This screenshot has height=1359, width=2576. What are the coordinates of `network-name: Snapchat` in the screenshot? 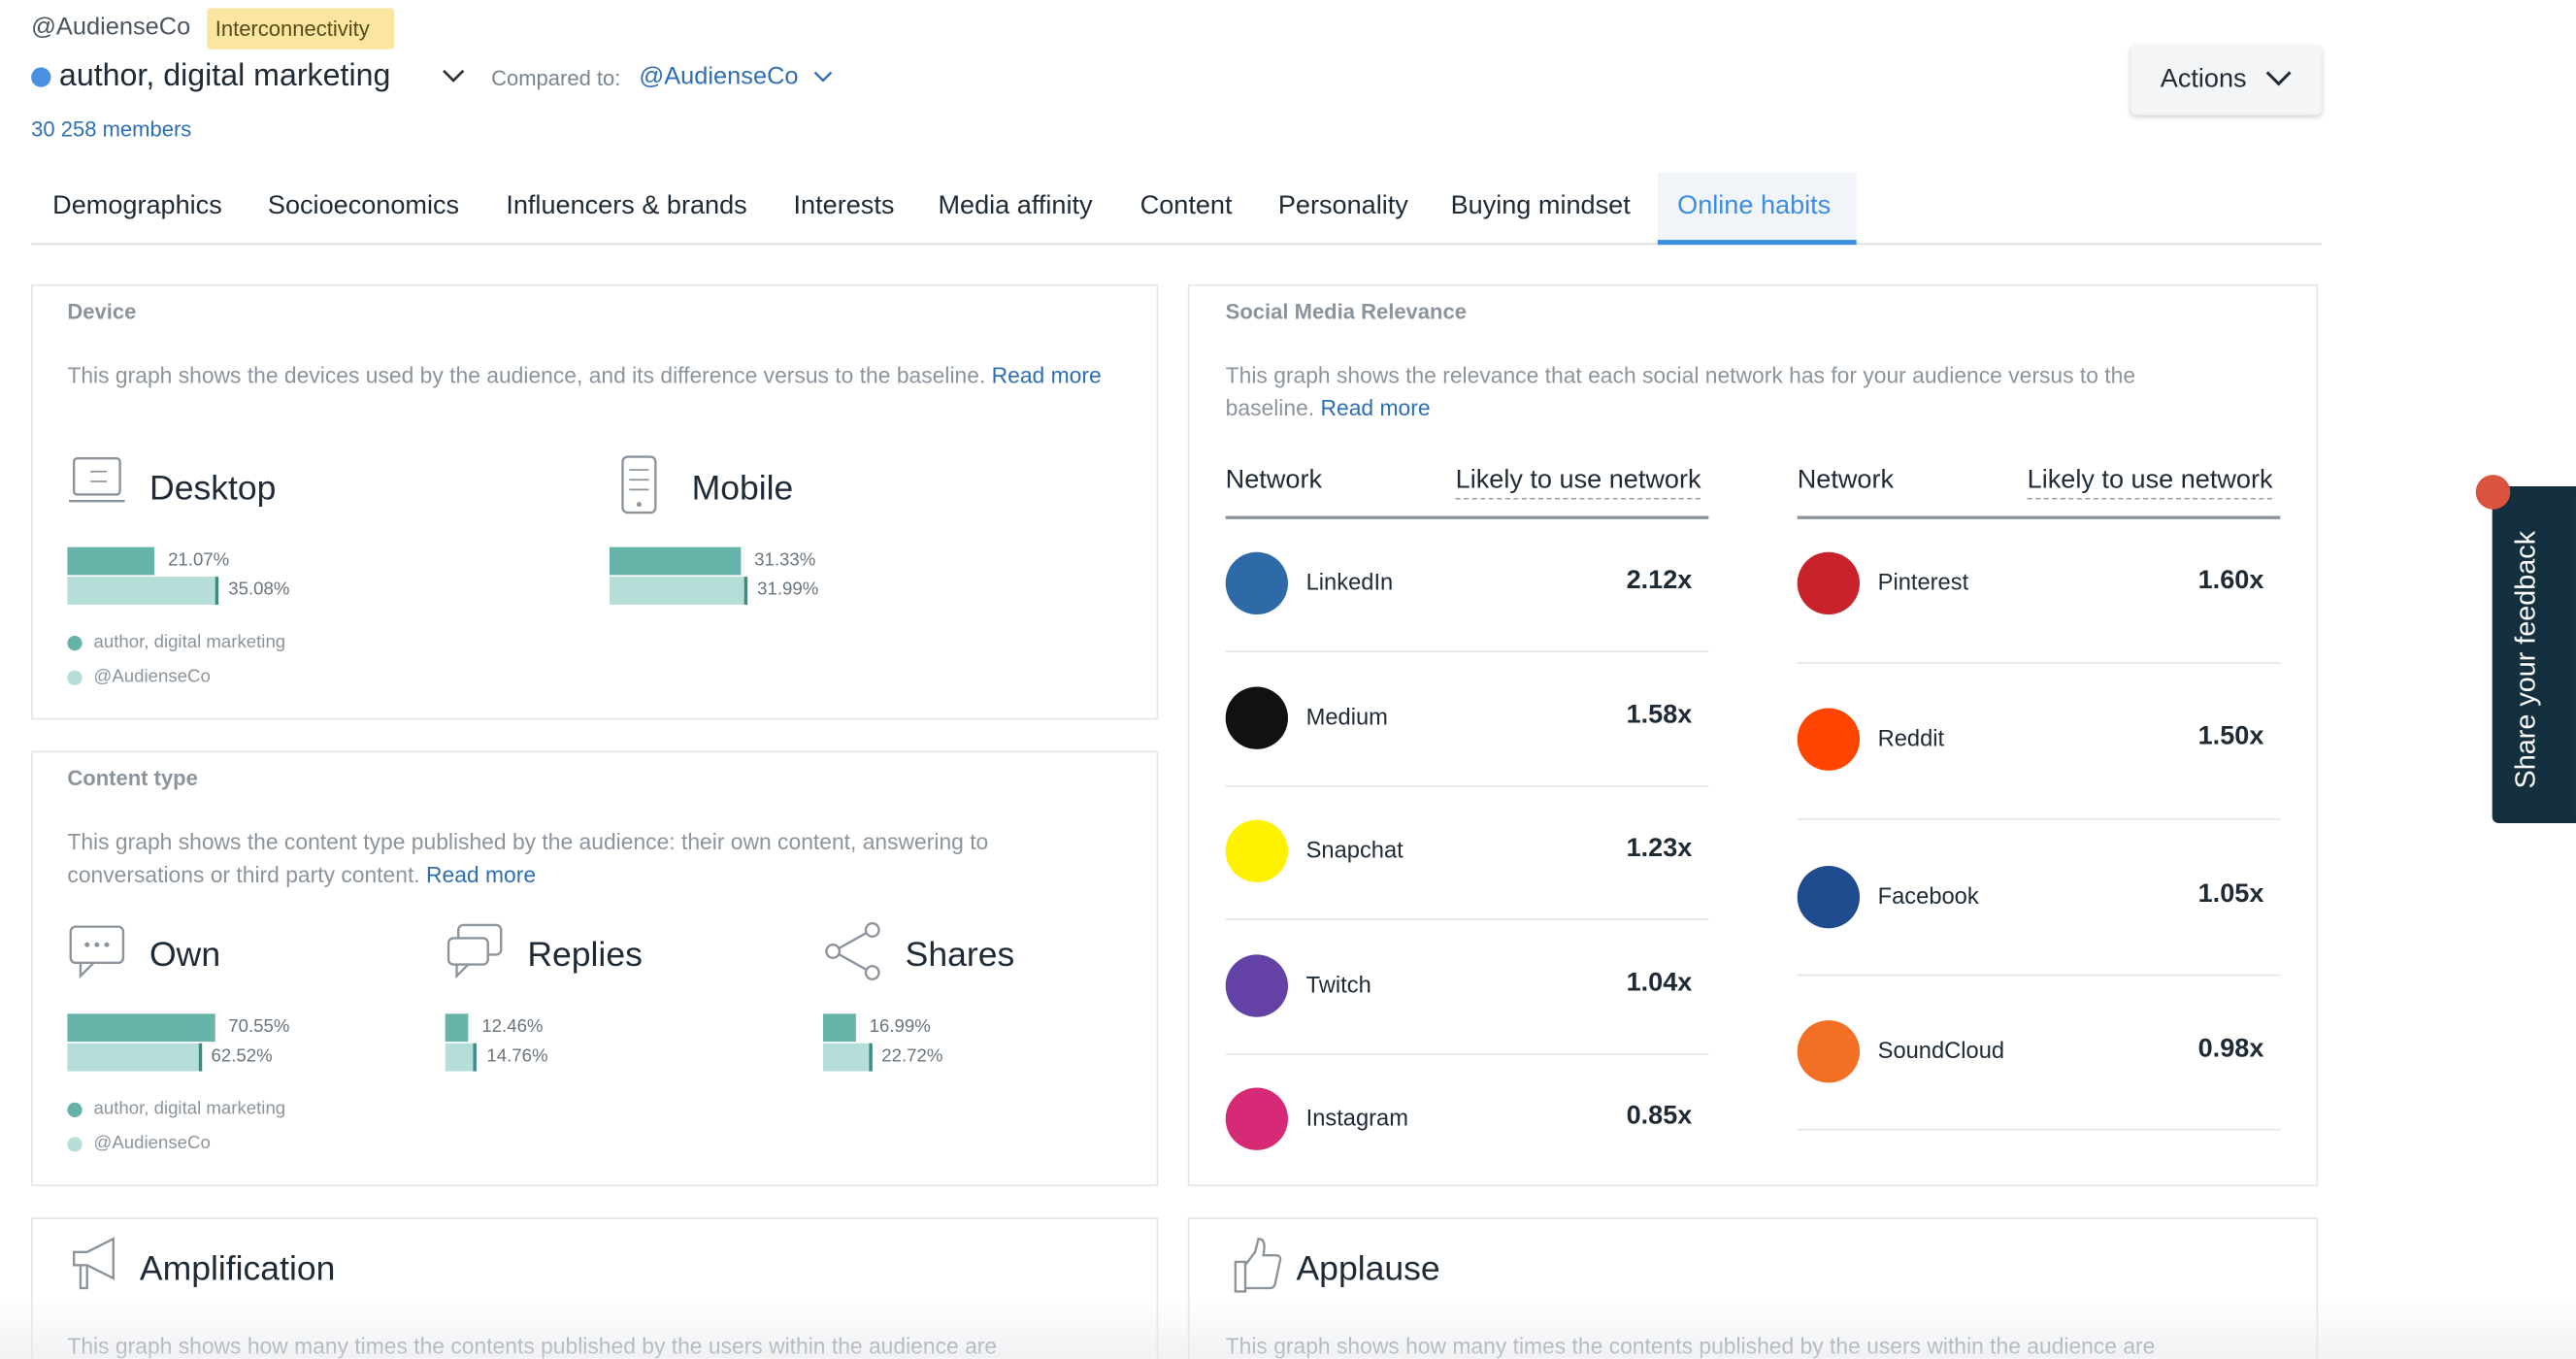 It's located at (1354, 849).